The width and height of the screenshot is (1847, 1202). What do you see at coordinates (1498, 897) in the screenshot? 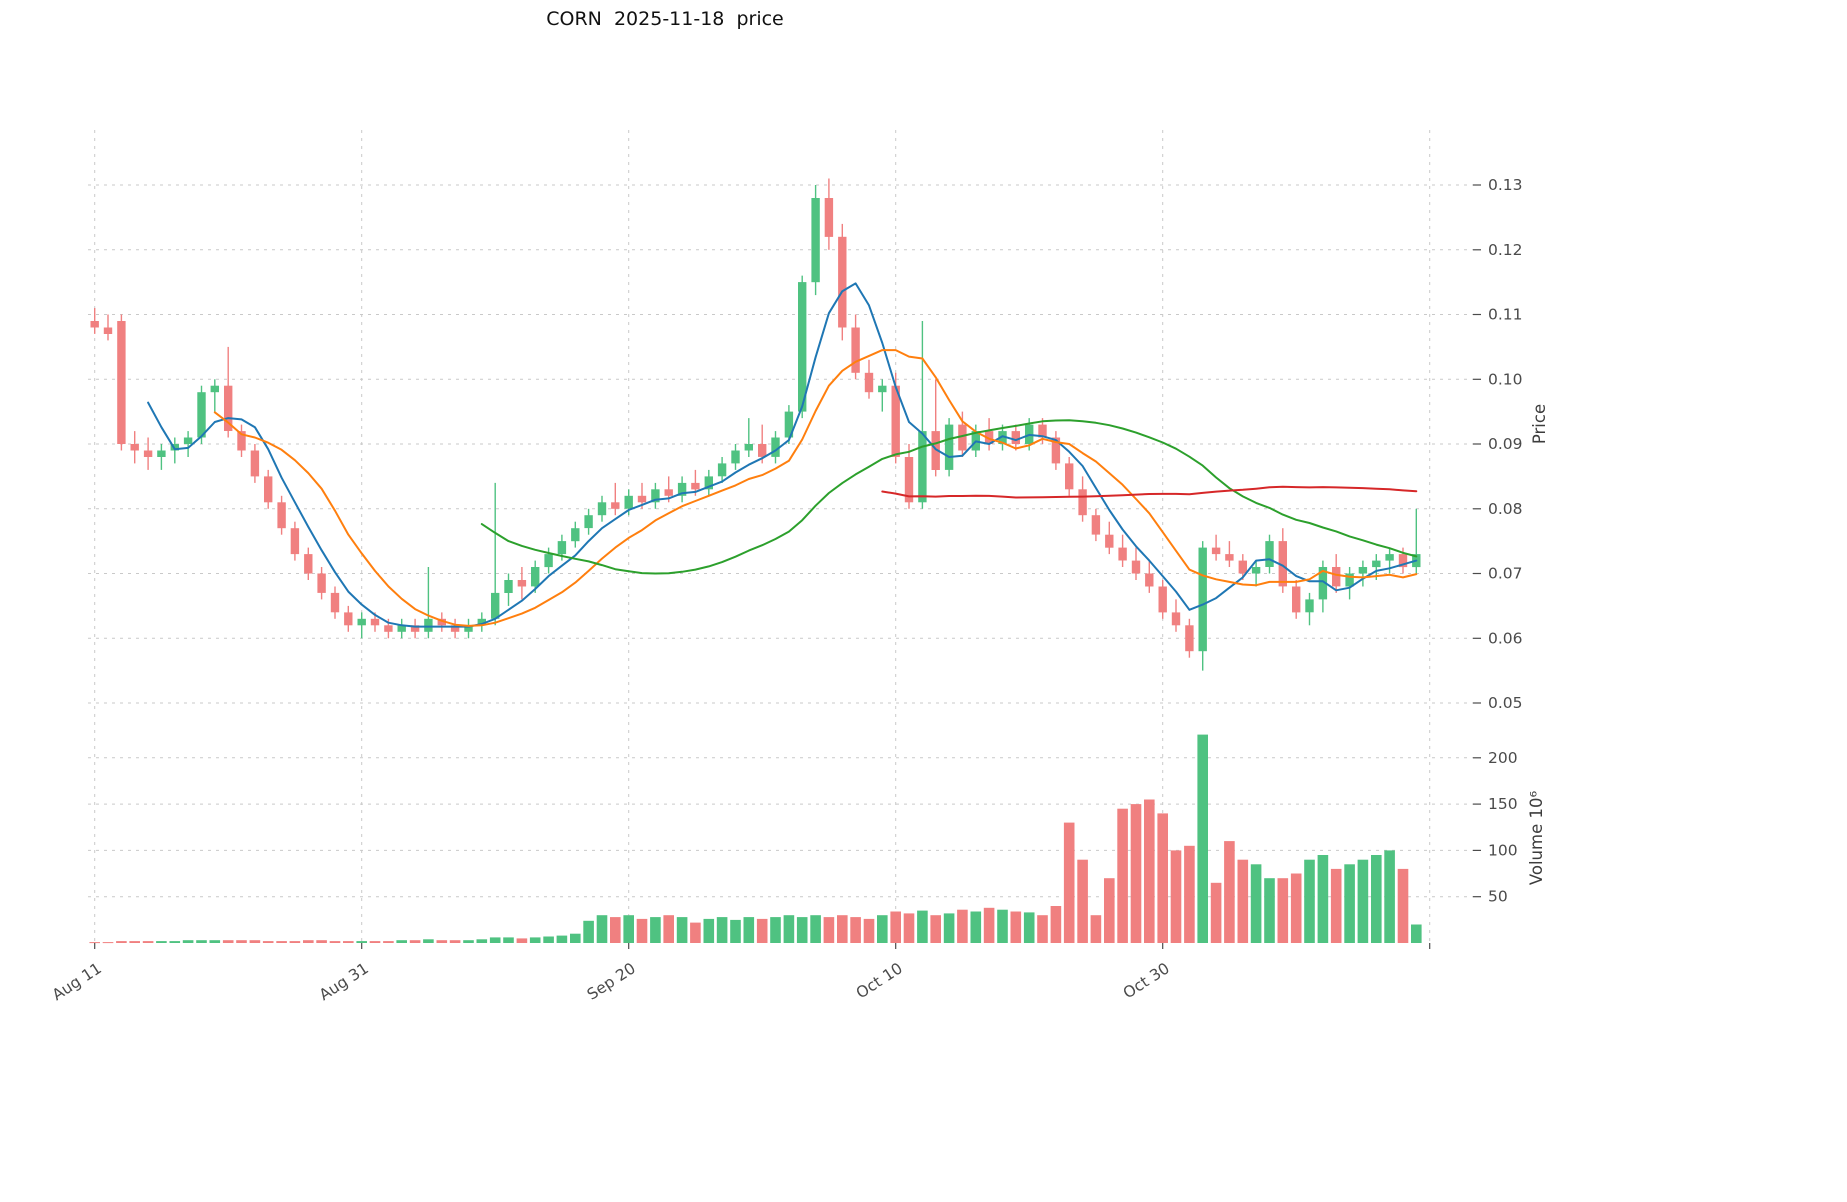
I see `volume-tick-label: 50` at bounding box center [1498, 897].